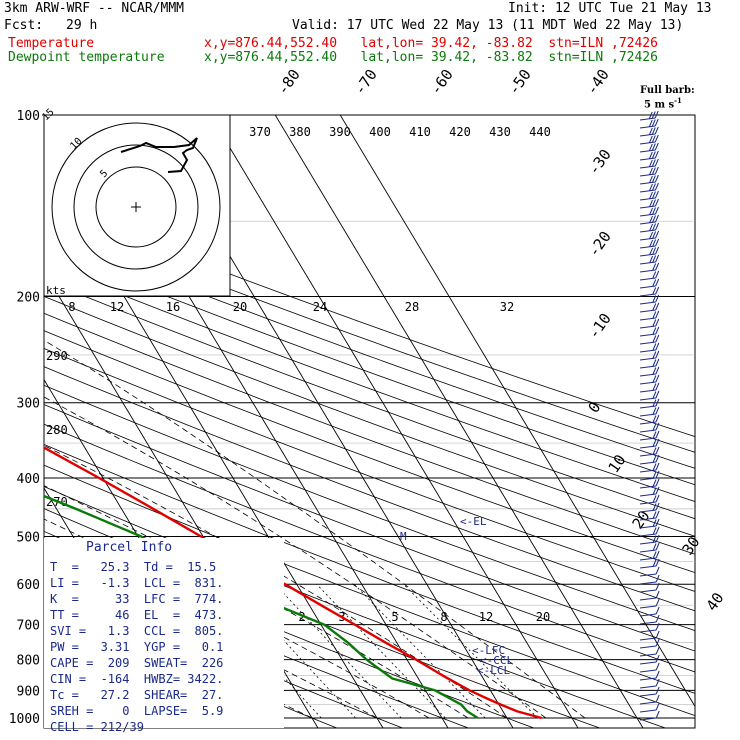  Describe the element at coordinates (240, 307) in the screenshot. I see `mixing-ratio-label: 20` at that location.